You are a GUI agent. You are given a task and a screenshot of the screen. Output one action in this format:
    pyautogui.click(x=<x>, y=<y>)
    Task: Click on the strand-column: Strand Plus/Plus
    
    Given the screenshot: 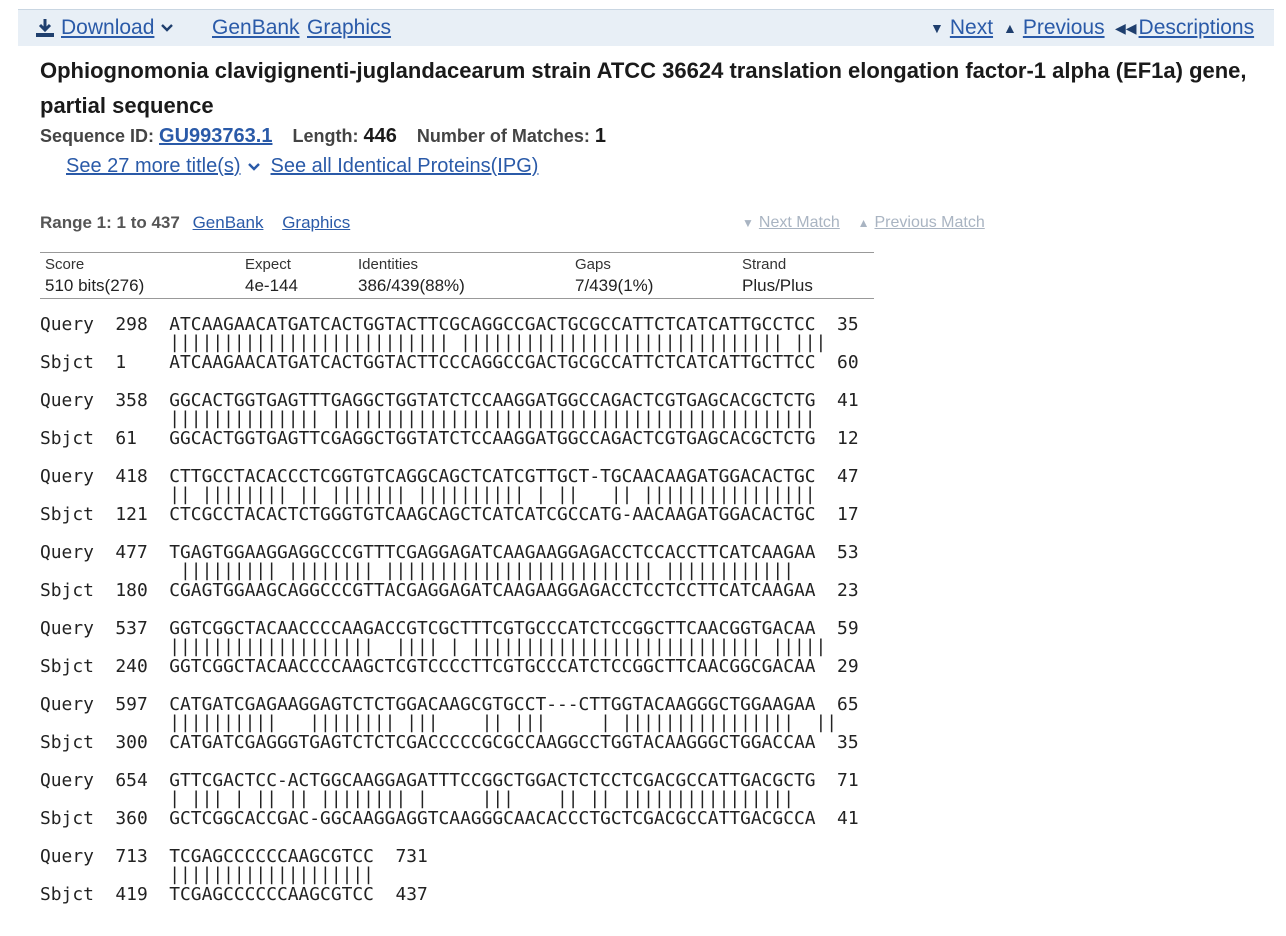 What is the action you would take?
    pyautogui.click(x=777, y=276)
    